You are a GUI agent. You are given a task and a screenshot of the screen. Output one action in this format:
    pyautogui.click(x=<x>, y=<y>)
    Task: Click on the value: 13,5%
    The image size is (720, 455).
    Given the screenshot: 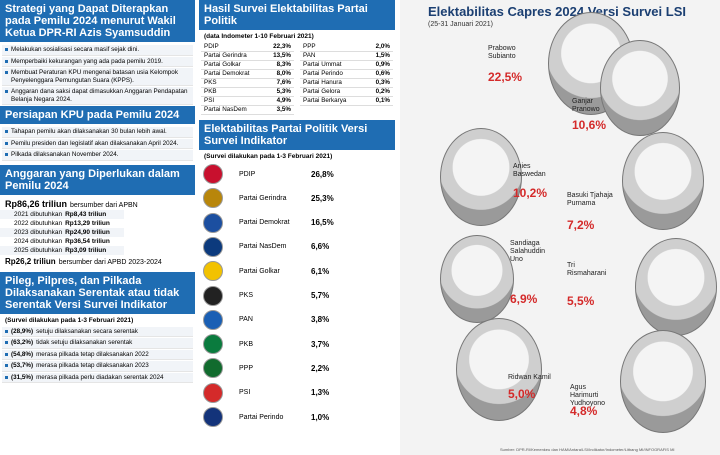 What is the action you would take?
    pyautogui.click(x=282, y=55)
    